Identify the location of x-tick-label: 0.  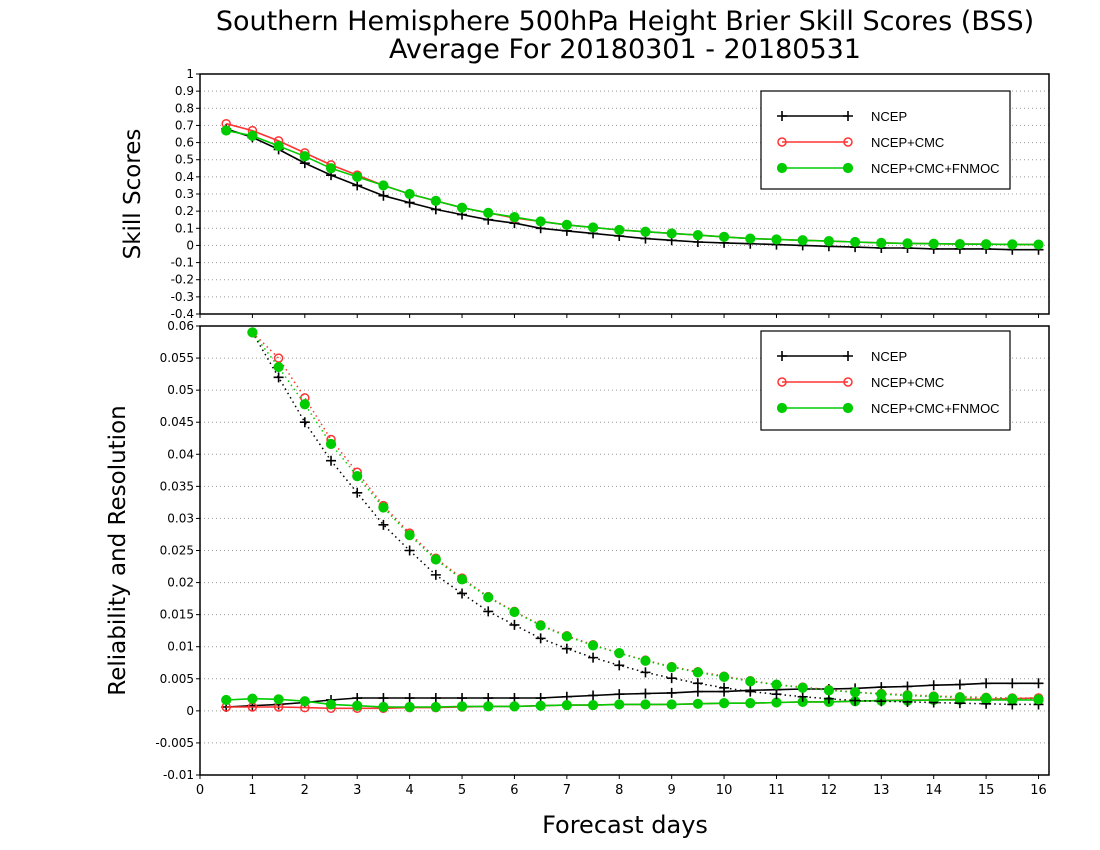
(200, 790).